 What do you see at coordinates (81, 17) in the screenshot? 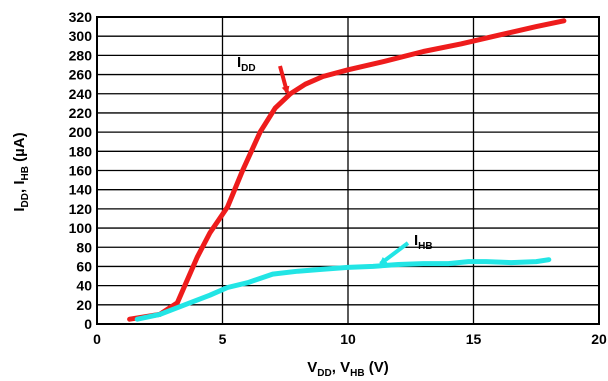
I see `y-tick-label: 320` at bounding box center [81, 17].